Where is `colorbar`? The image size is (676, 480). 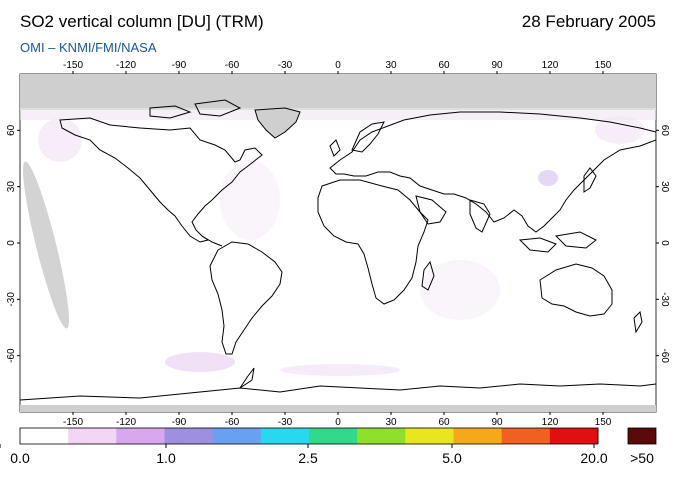
colorbar is located at coordinates (299, 437).